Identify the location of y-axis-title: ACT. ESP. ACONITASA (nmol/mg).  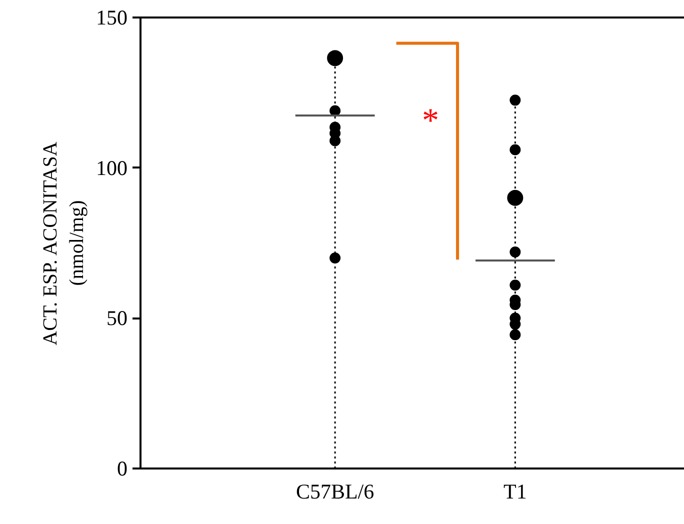
(64, 243).